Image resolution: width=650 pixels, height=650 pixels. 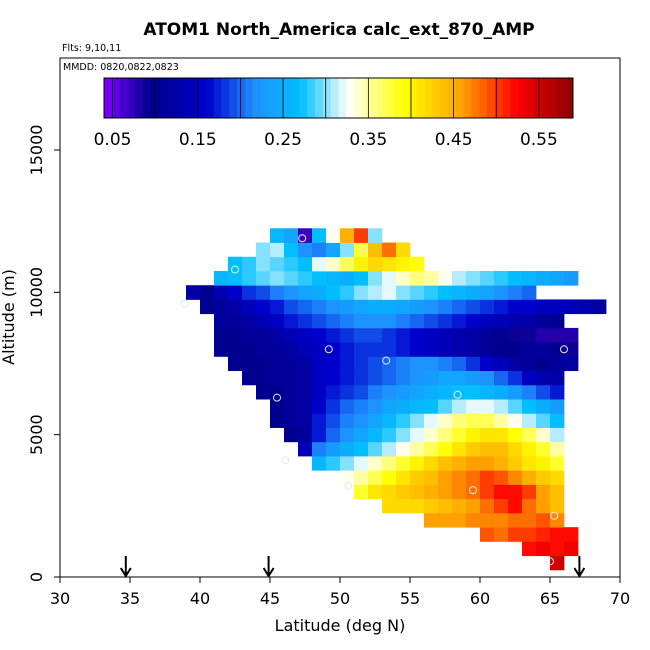 I want to click on y-tick-label: 10000, so click(x=36, y=292).